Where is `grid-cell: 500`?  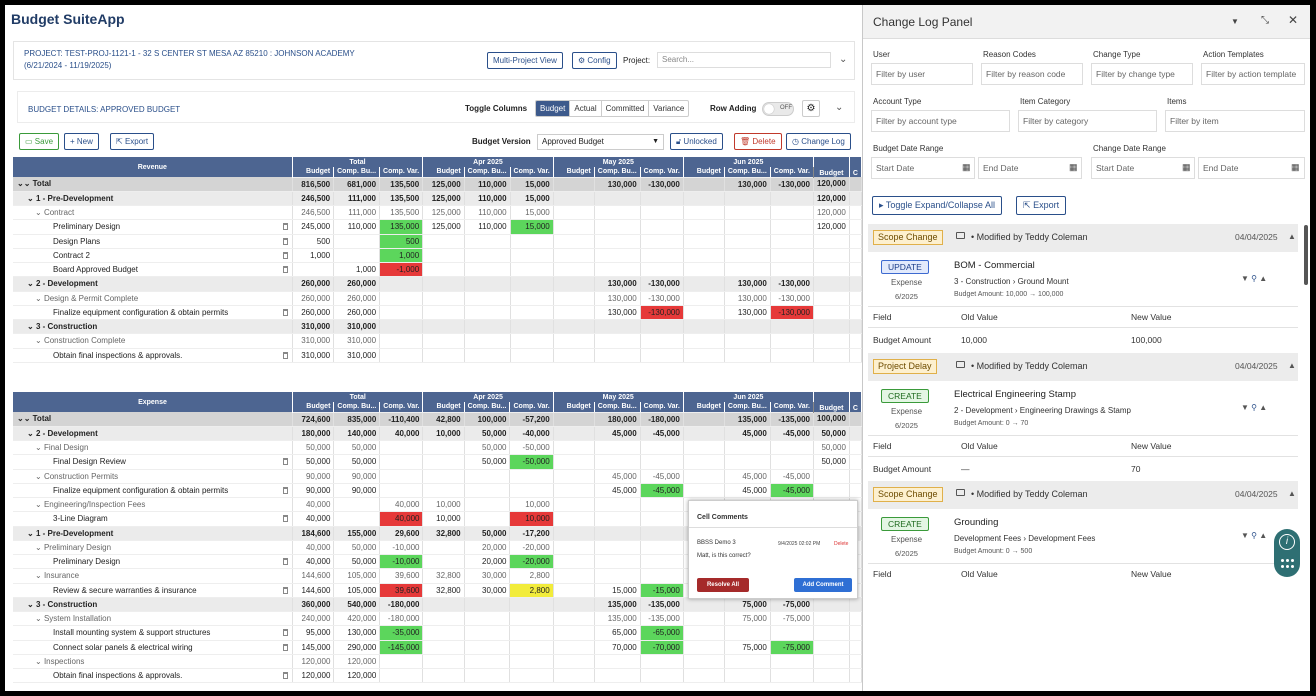
grid-cell: 500 is located at coordinates (313, 241).